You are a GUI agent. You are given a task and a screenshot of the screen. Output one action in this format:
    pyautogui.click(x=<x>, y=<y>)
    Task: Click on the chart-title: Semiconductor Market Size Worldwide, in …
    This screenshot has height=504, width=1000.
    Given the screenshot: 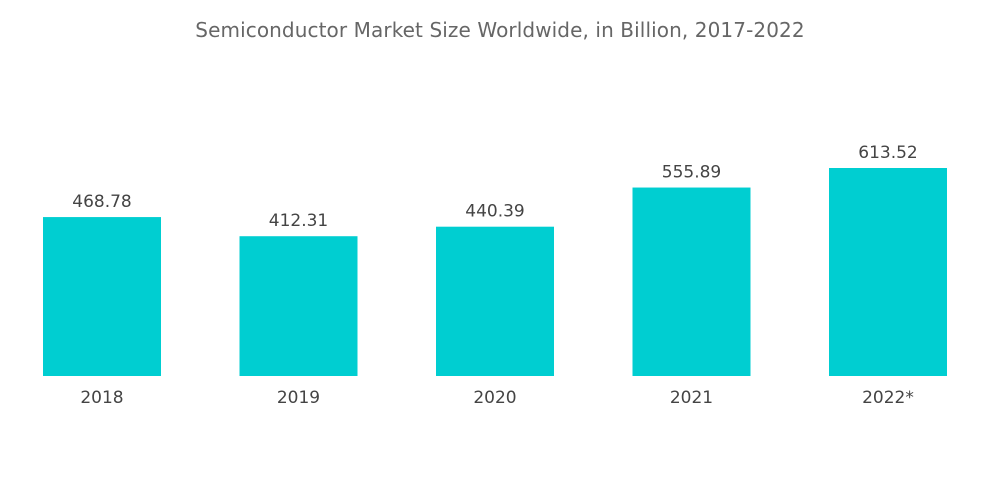 What is the action you would take?
    pyautogui.click(x=500, y=30)
    